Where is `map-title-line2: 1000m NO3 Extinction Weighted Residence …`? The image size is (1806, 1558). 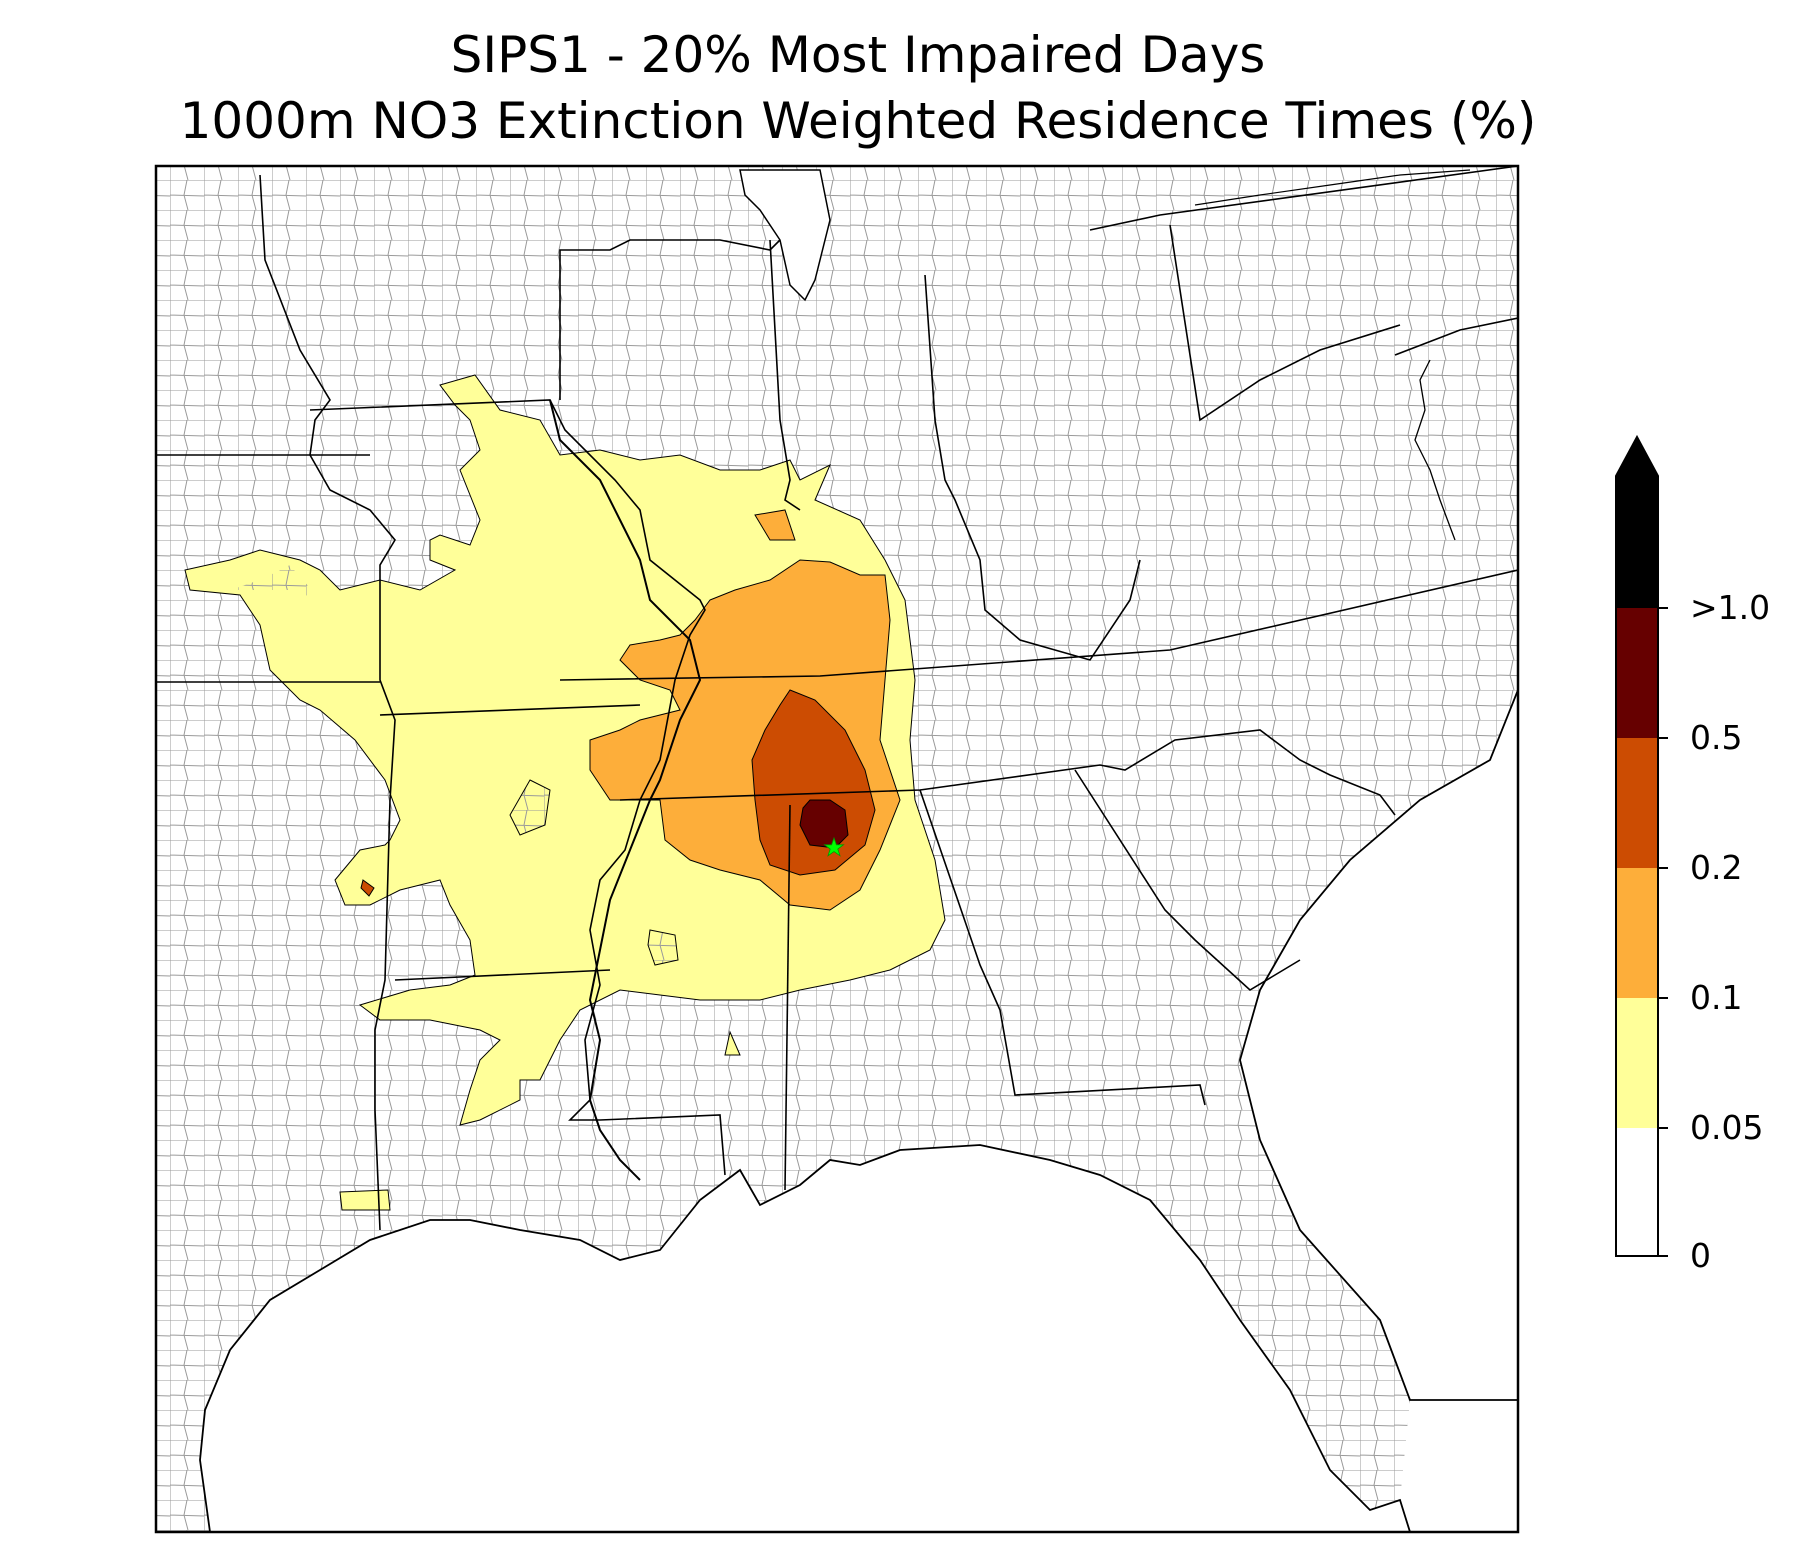 map-title-line2: 1000m NO3 Extinction Weighted Residence … is located at coordinates (858, 121).